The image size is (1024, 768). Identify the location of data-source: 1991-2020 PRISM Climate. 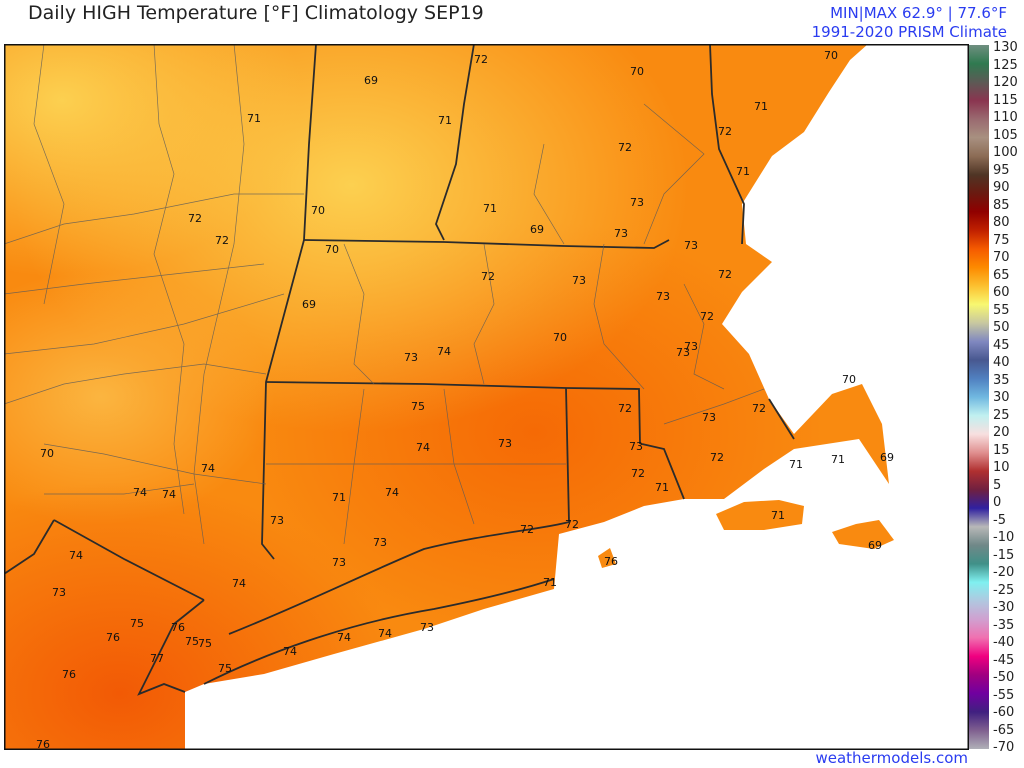
(909, 32).